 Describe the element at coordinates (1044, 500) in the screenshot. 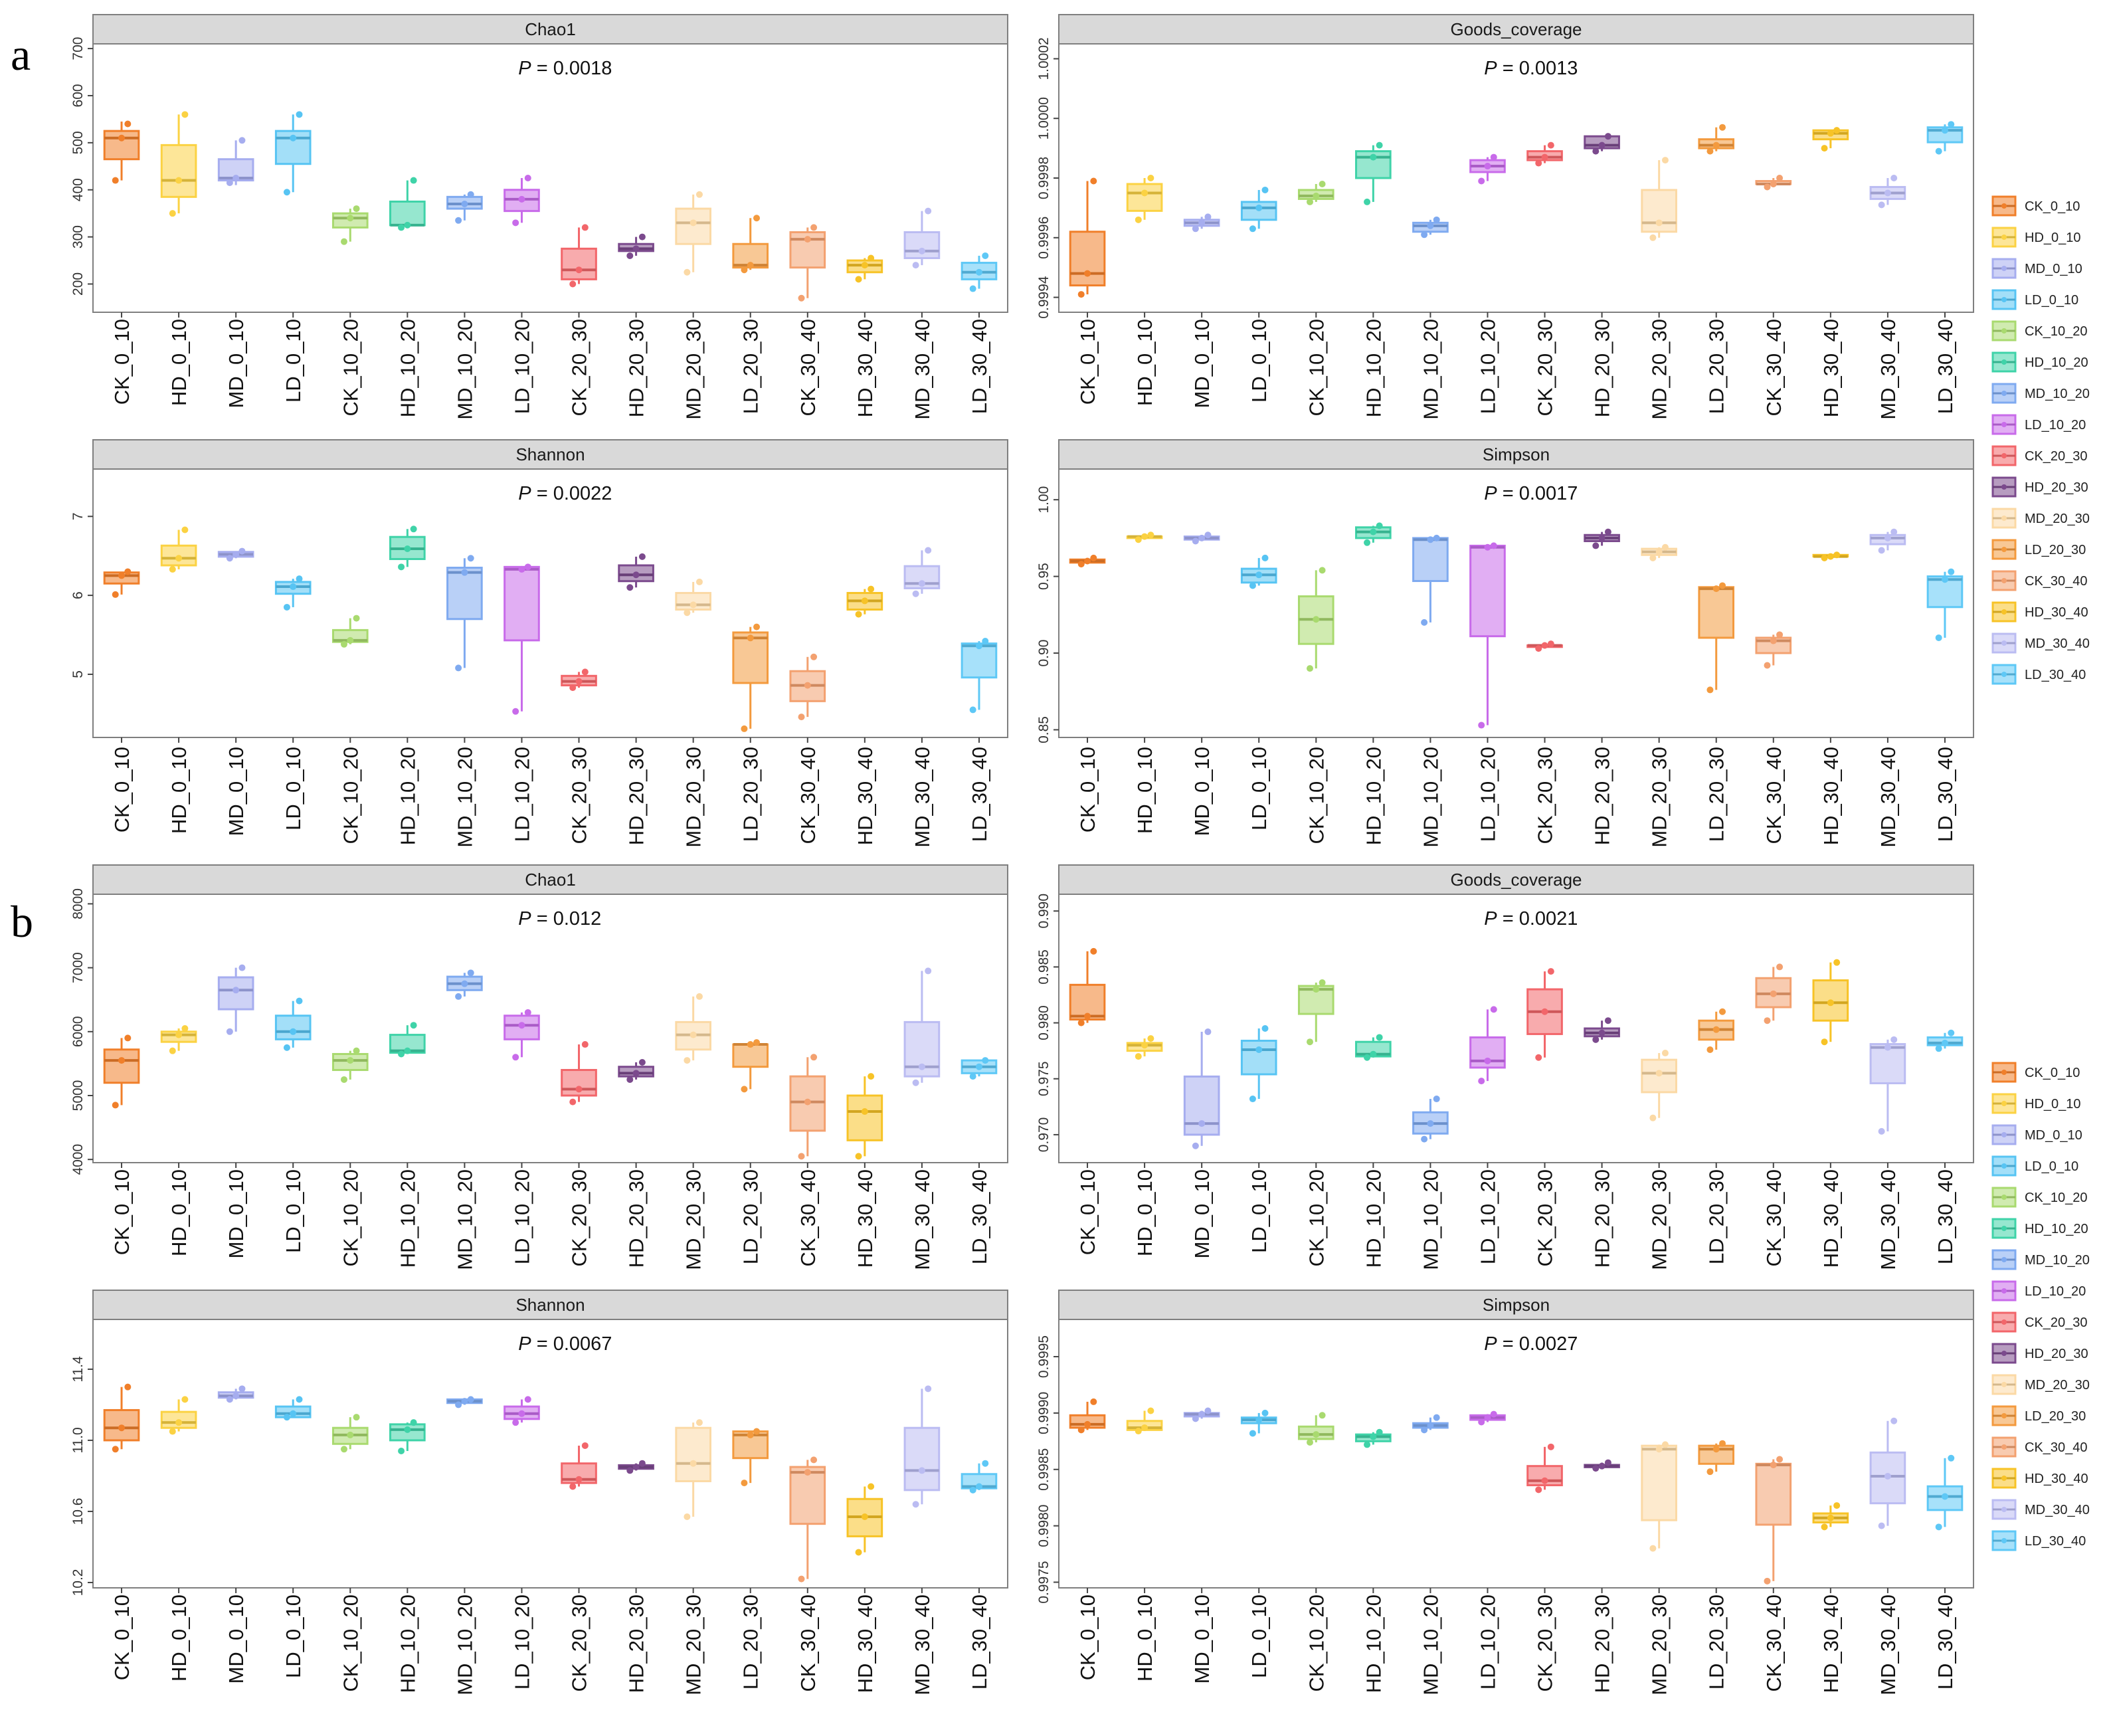

I see `y-tick-label: 1.00` at that location.